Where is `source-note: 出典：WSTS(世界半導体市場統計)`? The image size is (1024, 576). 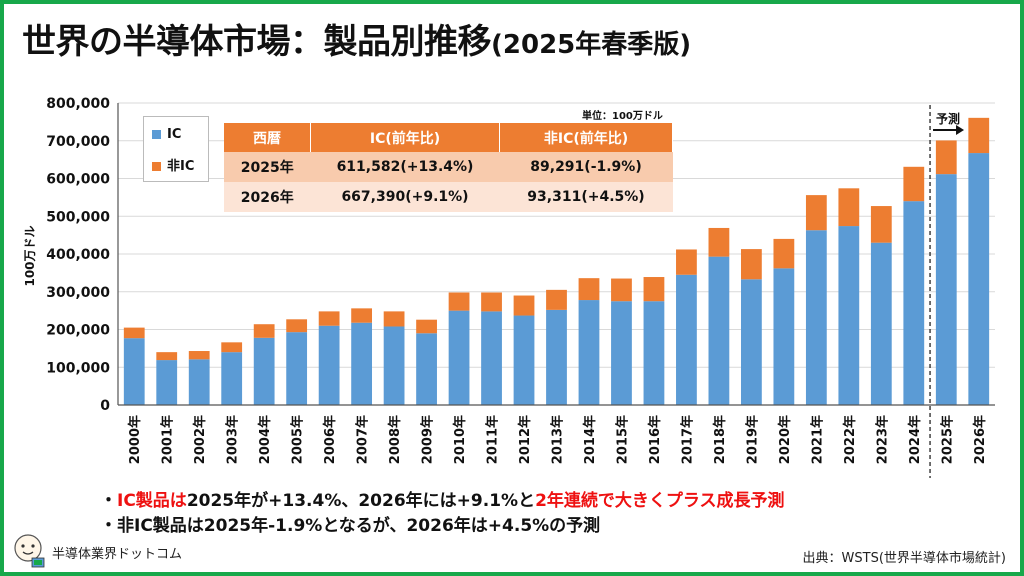 source-note: 出典：WSTS(世界半導体市場統計) is located at coordinates (904, 558).